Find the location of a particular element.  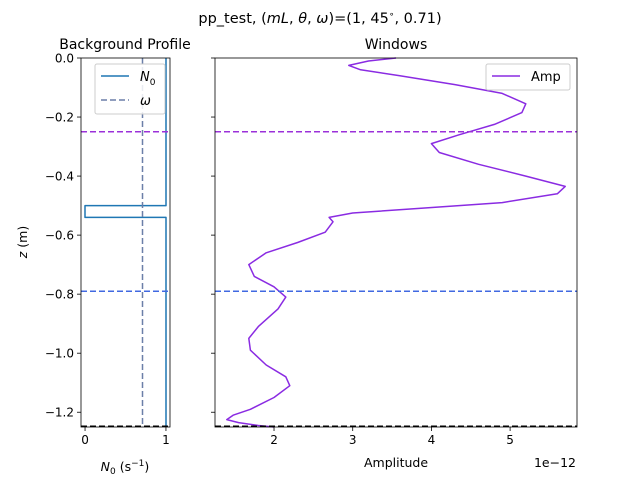

profile-ytick-label: −1.0 is located at coordinates (59, 354).